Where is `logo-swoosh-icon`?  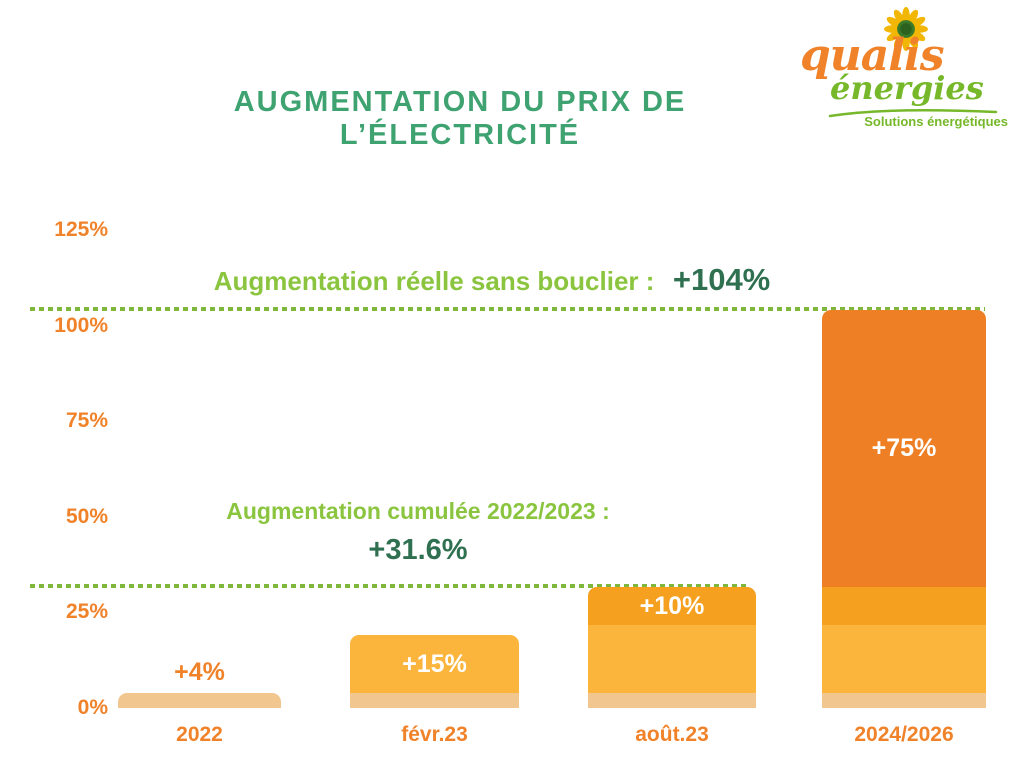 logo-swoosh-icon is located at coordinates (913, 113).